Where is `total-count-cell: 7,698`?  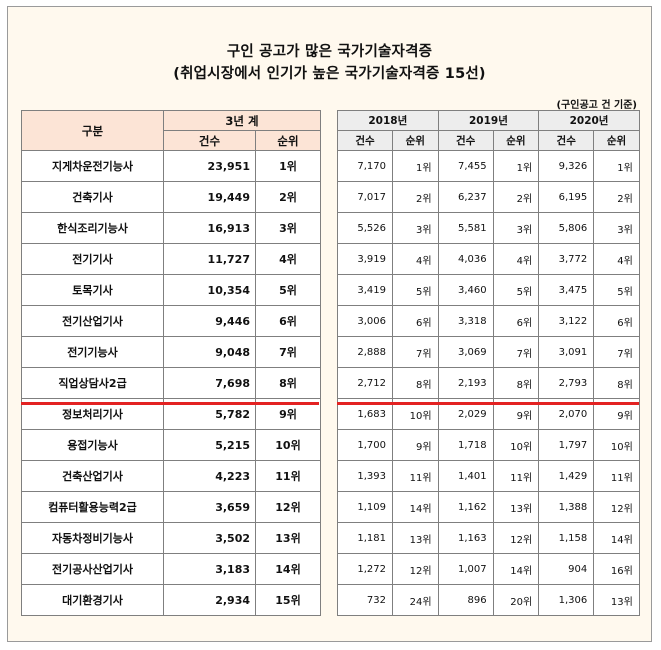 total-count-cell: 7,698 is located at coordinates (209, 383).